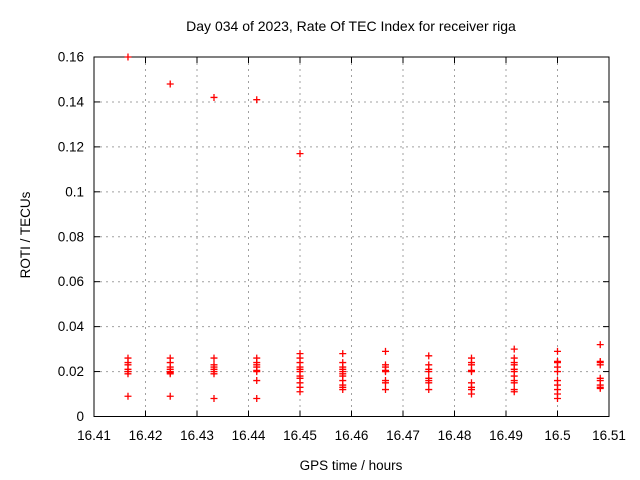  Describe the element at coordinates (94, 435) in the screenshot. I see `x-tick-label: 16.41` at that location.